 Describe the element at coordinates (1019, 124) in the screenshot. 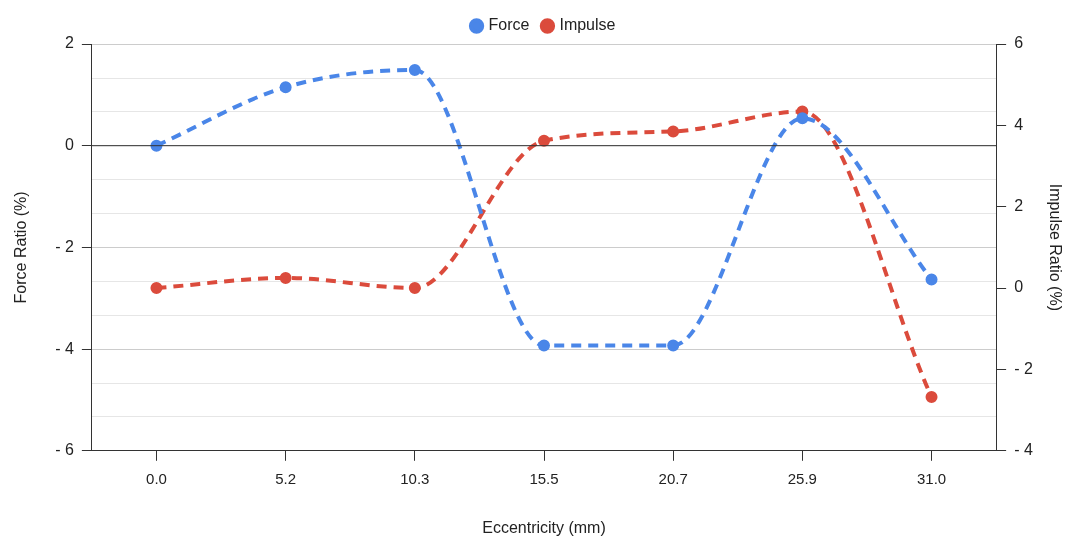

I see `y2-tick-label: 4` at that location.